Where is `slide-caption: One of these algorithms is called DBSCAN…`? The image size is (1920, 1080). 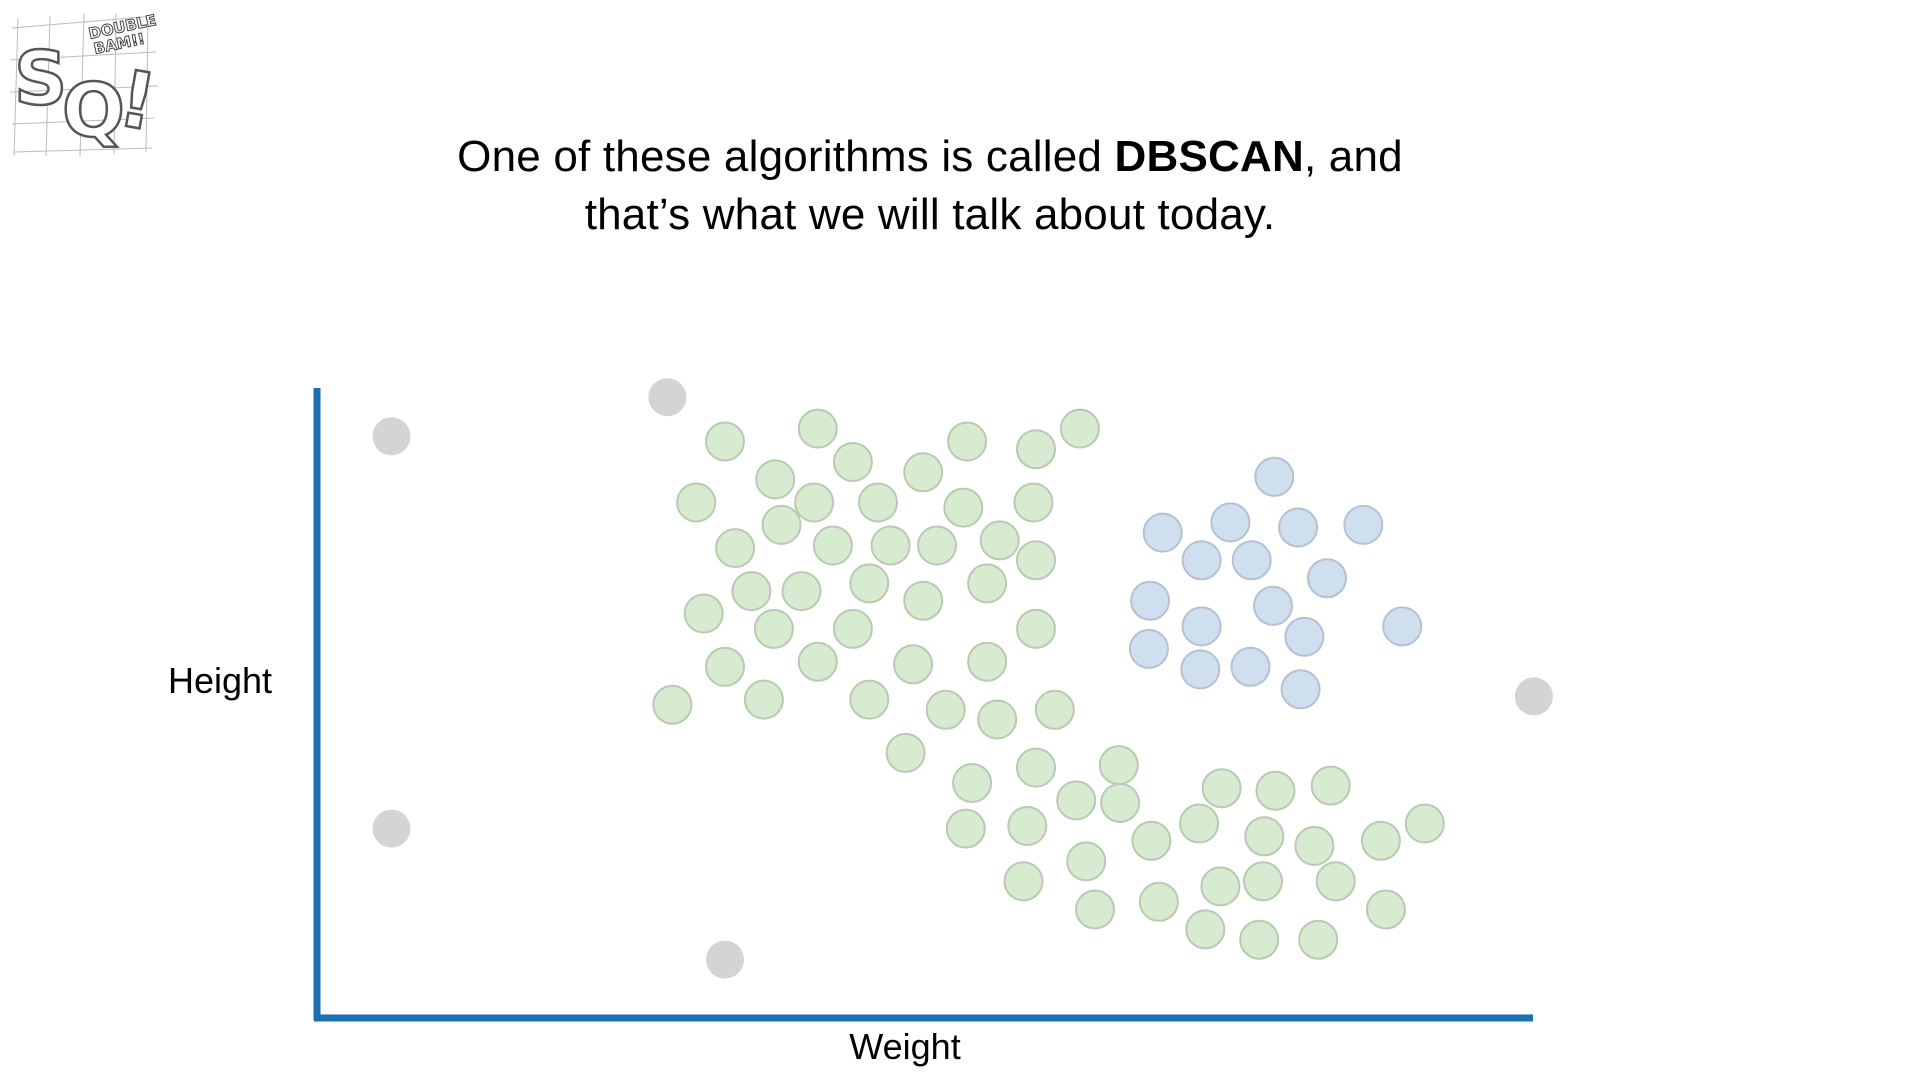
slide-caption: One of these algorithms is called DBSCAN… is located at coordinates (930, 186).